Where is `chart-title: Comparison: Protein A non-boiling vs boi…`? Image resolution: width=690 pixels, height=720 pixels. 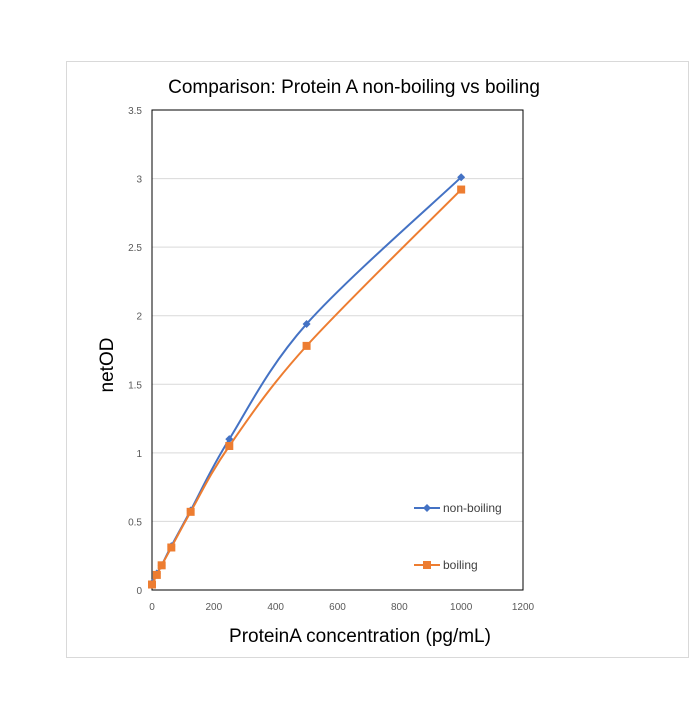 chart-title: Comparison: Protein A non-boiling vs boi… is located at coordinates (354, 87).